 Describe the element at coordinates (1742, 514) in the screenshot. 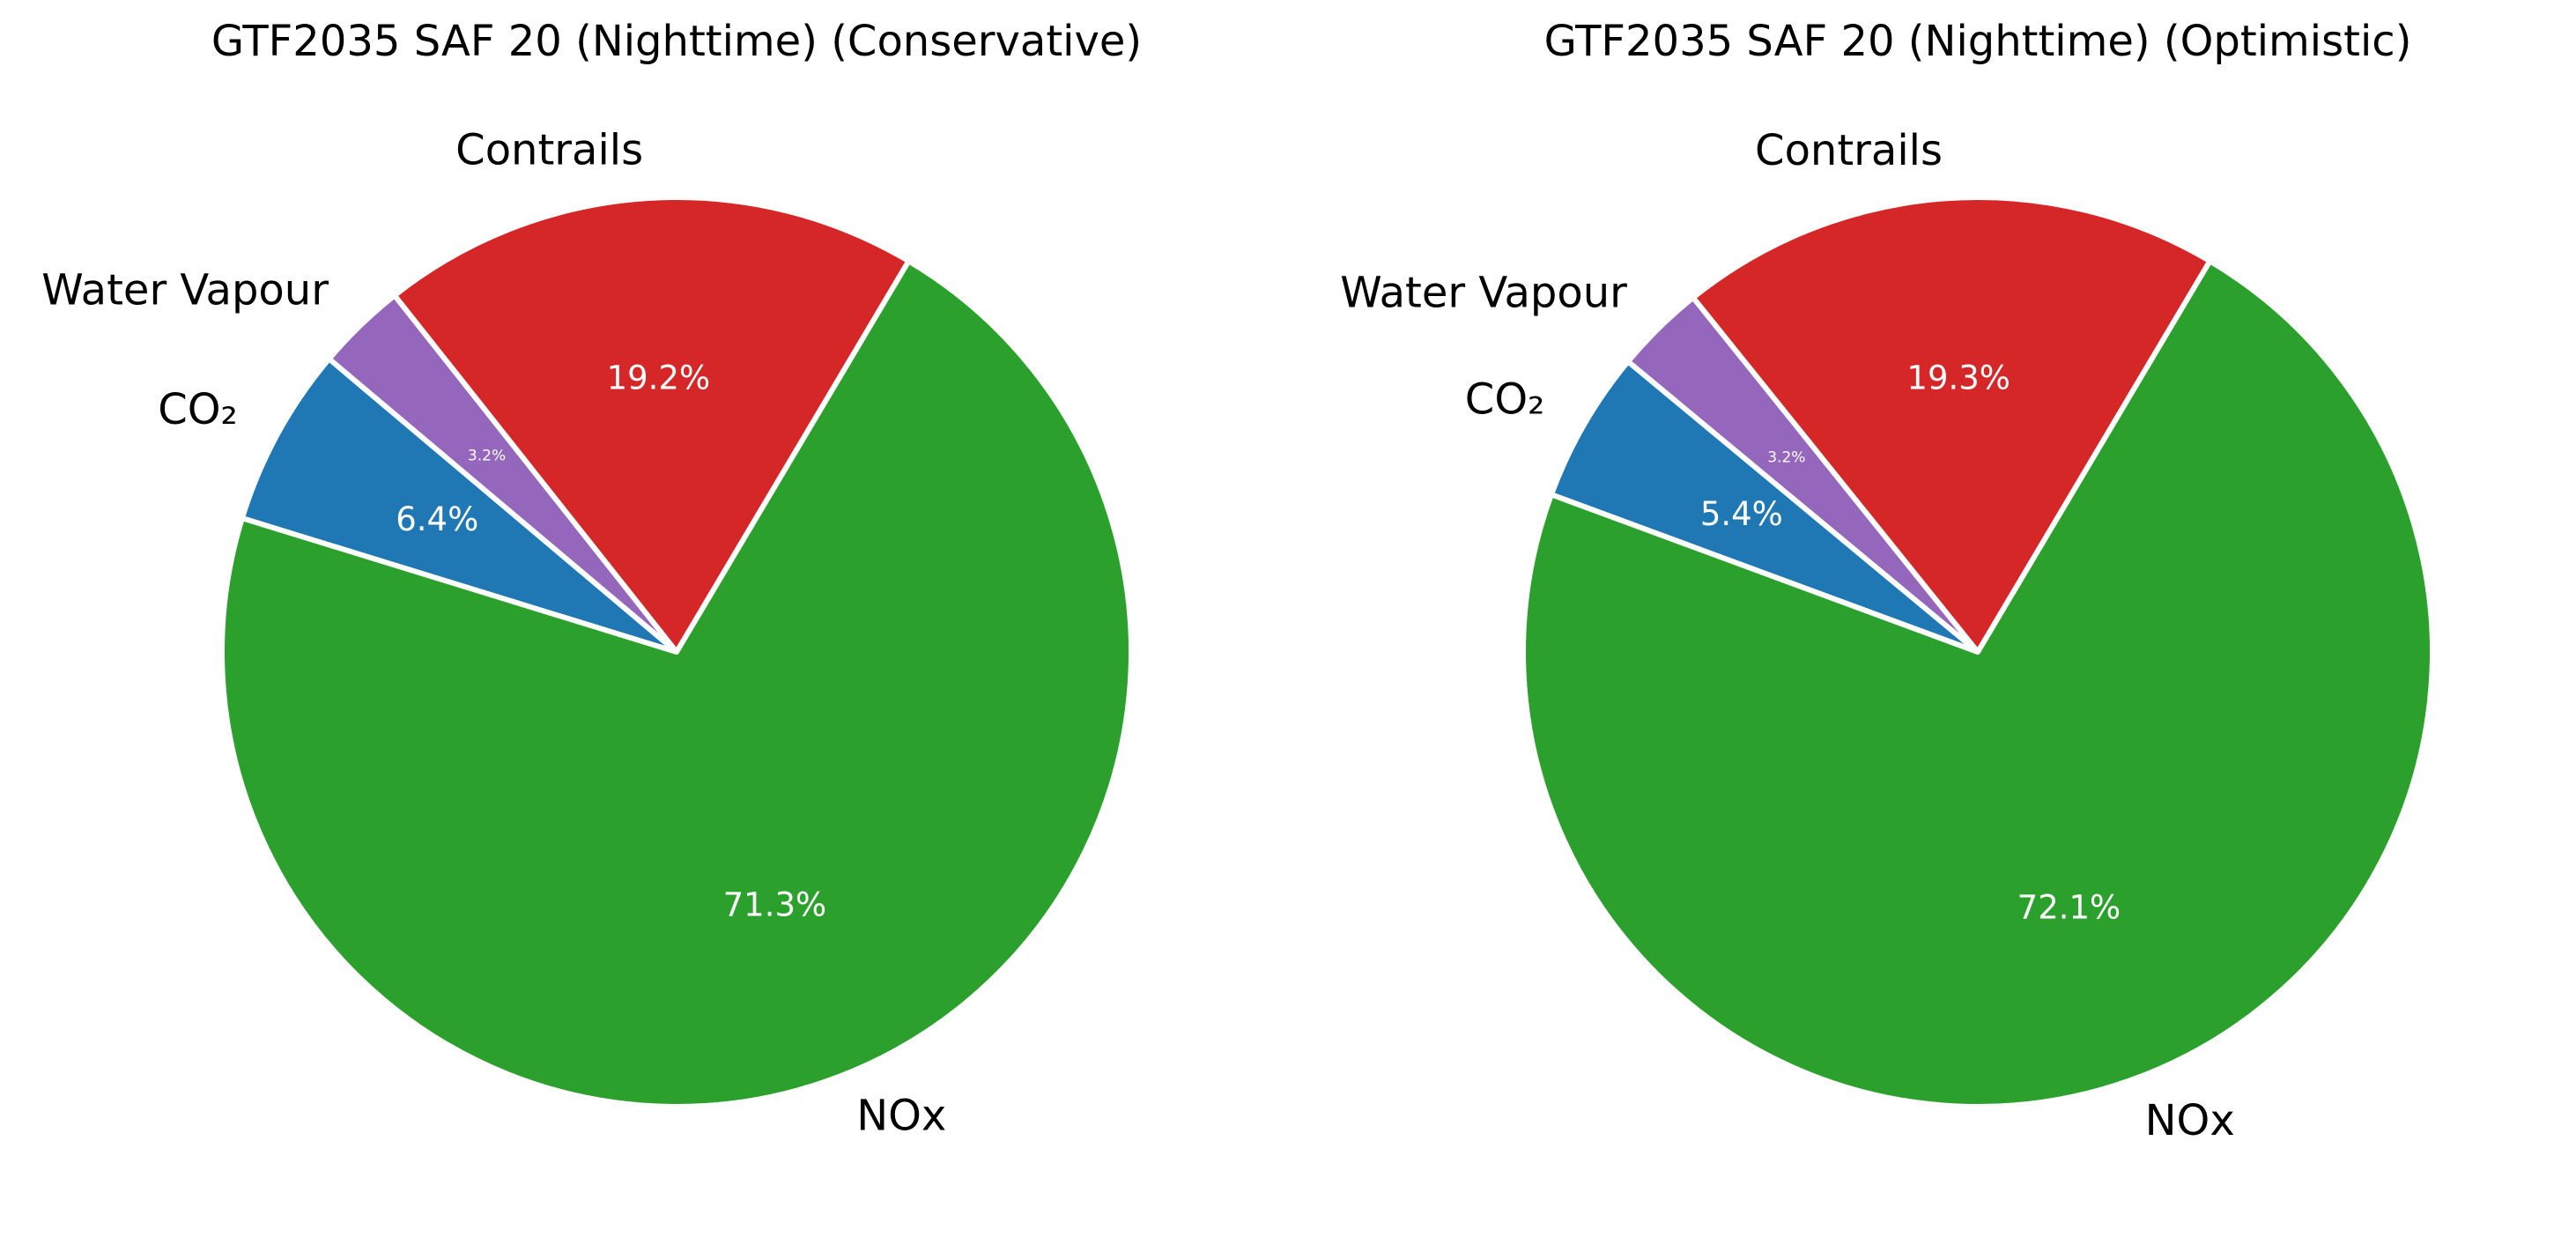

I see `value-label: 5.4%` at that location.